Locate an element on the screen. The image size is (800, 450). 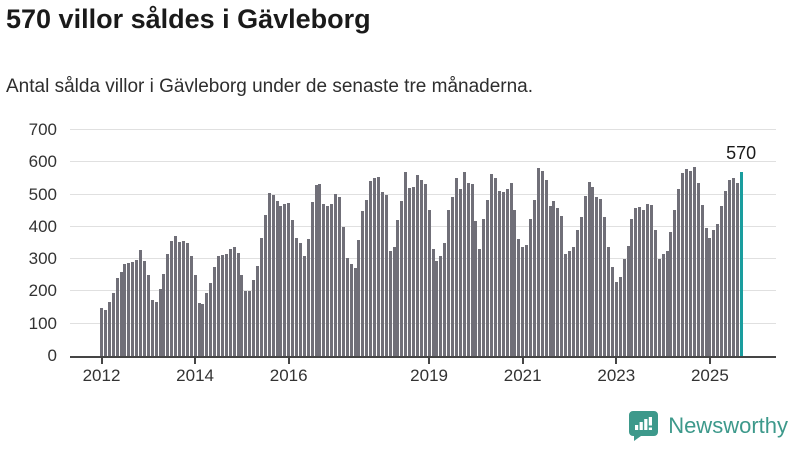
newsworthy-logo: Newsworthy is located at coordinates (708, 425).